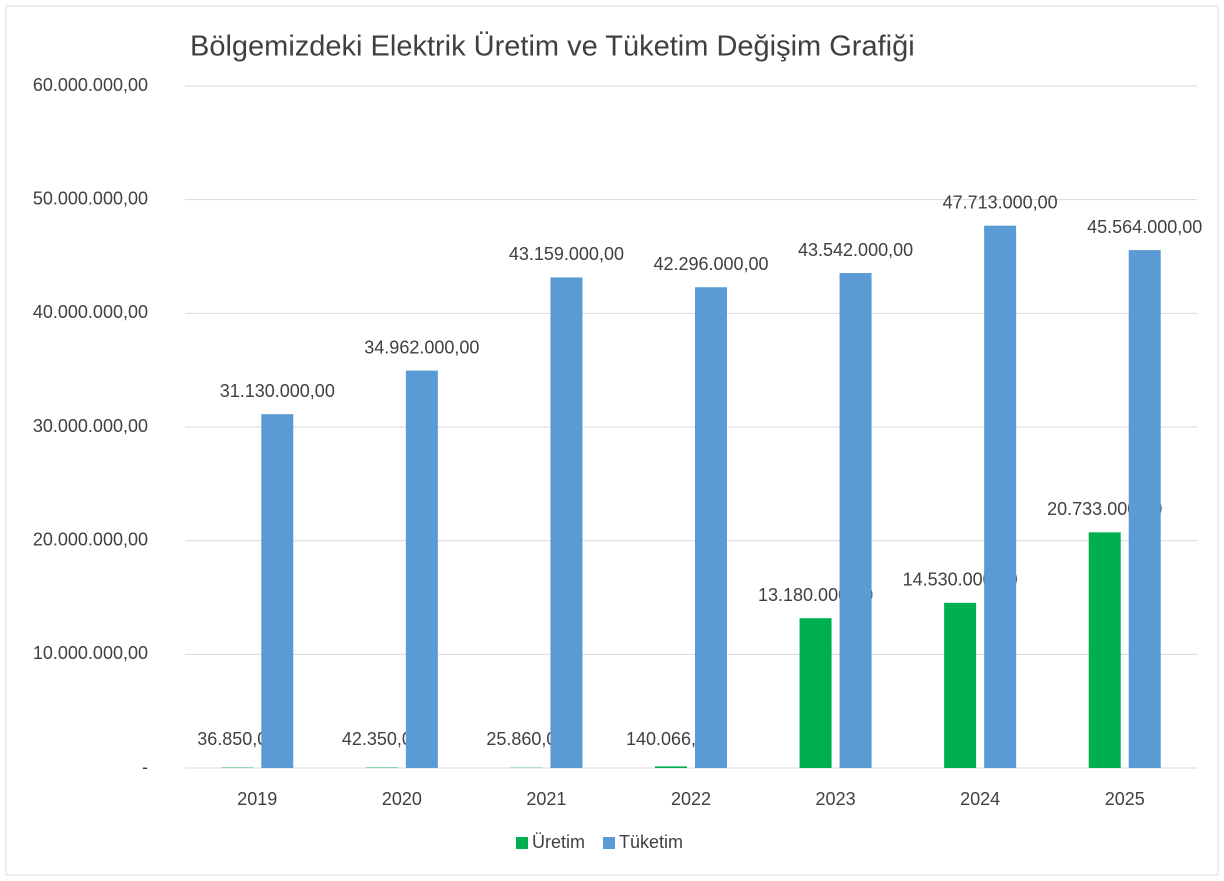 This screenshot has width=1224, height=881. I want to click on data-label: 47.713.000,00, so click(1000, 202).